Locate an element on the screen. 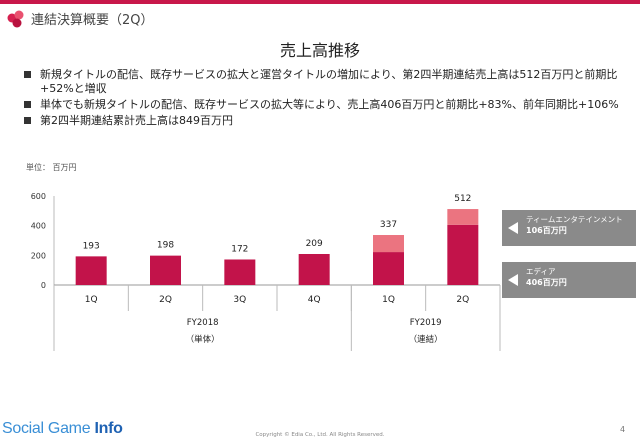 This screenshot has width=640, height=442. data-label: 512 is located at coordinates (462, 199).